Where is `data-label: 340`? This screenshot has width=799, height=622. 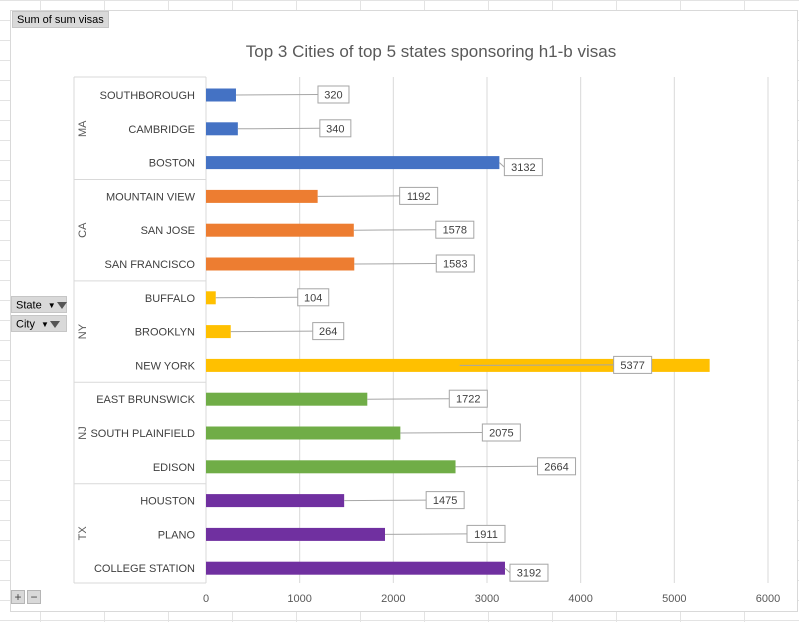 data-label: 340 is located at coordinates (335, 129).